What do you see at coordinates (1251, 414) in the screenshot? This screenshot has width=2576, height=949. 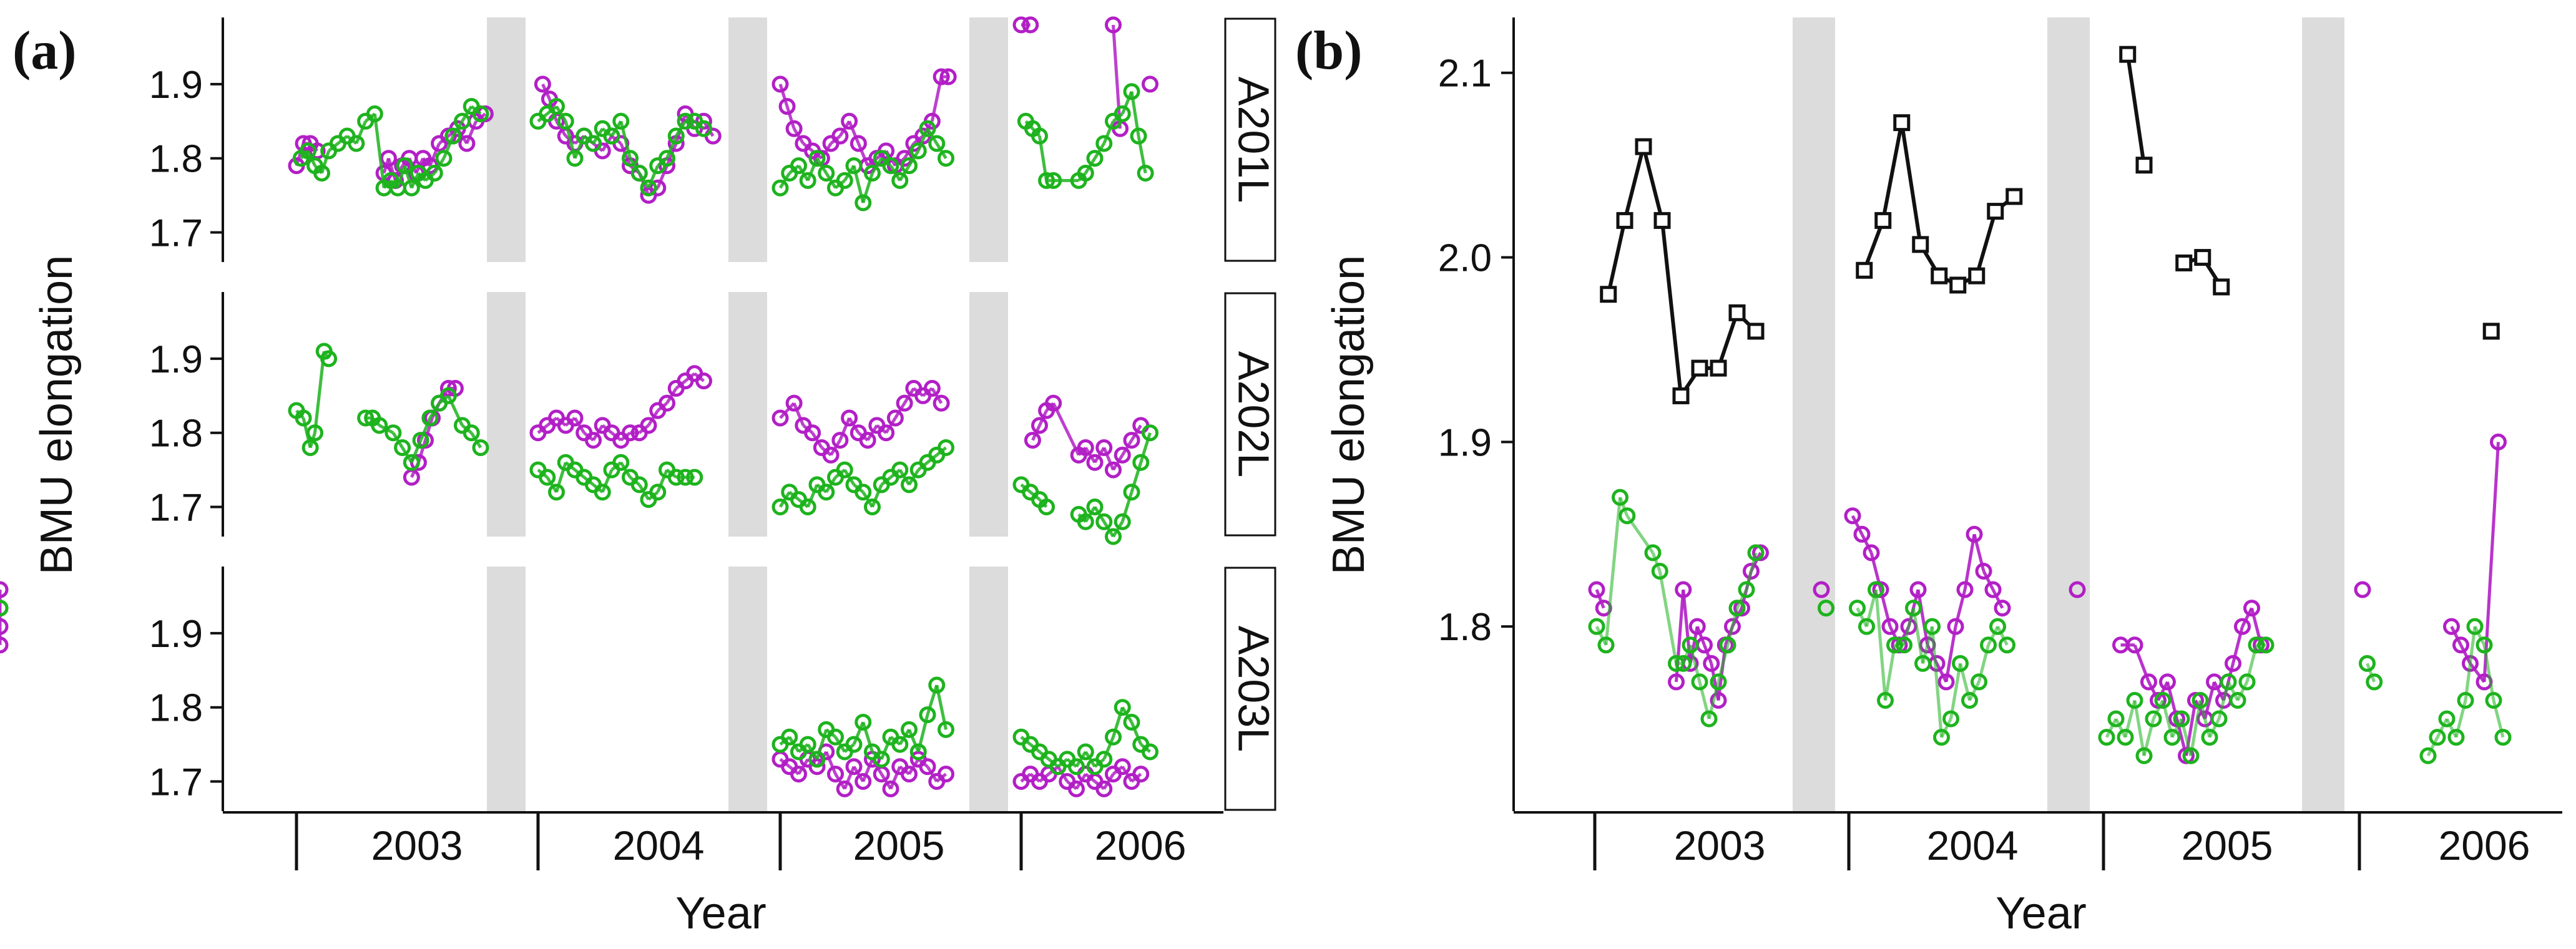 I see `panel-a-strips: A201L A202L A203L` at bounding box center [1251, 414].